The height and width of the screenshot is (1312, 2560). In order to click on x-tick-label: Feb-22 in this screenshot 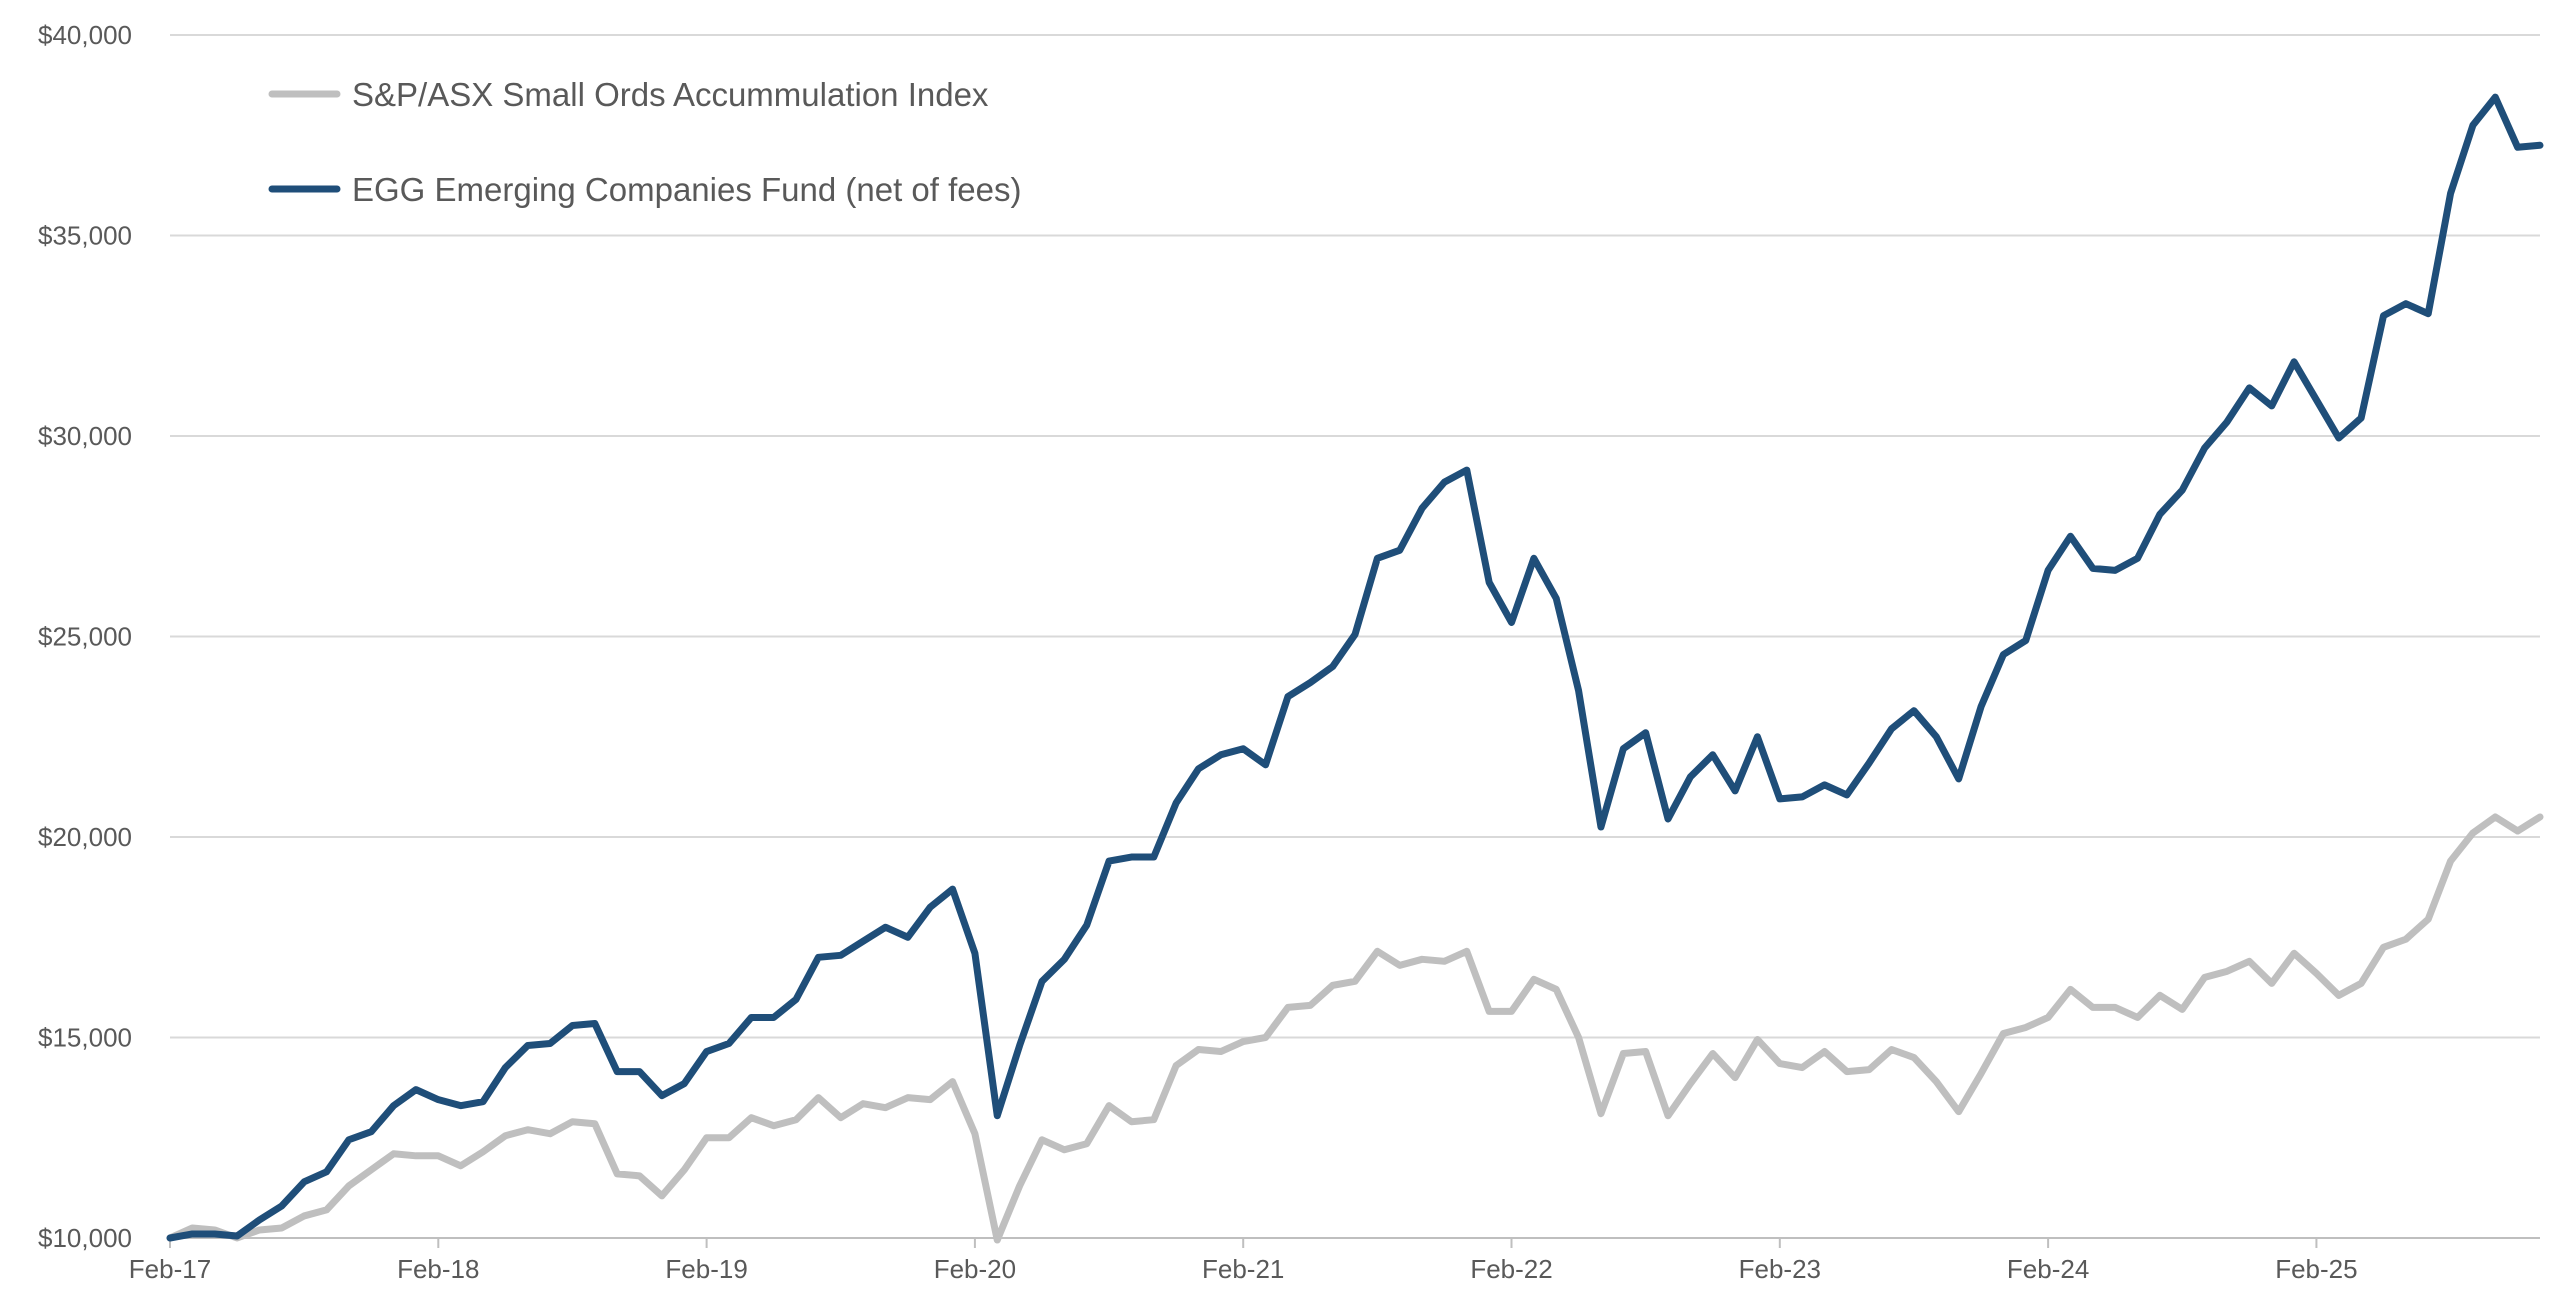, I will do `click(1511, 1269)`.